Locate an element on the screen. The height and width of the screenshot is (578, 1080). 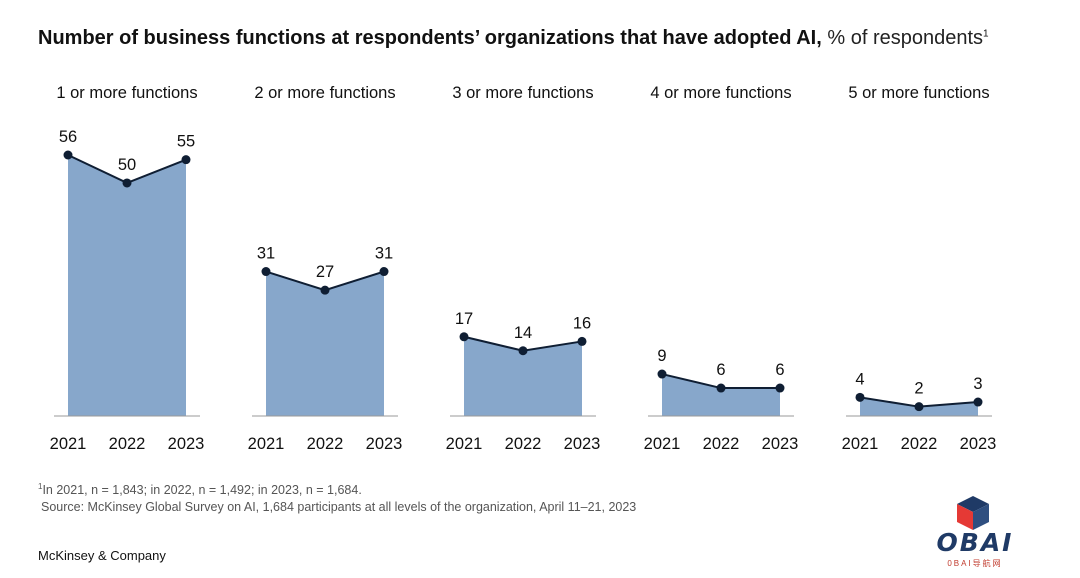
point-1-2023 is located at coordinates (186, 160).